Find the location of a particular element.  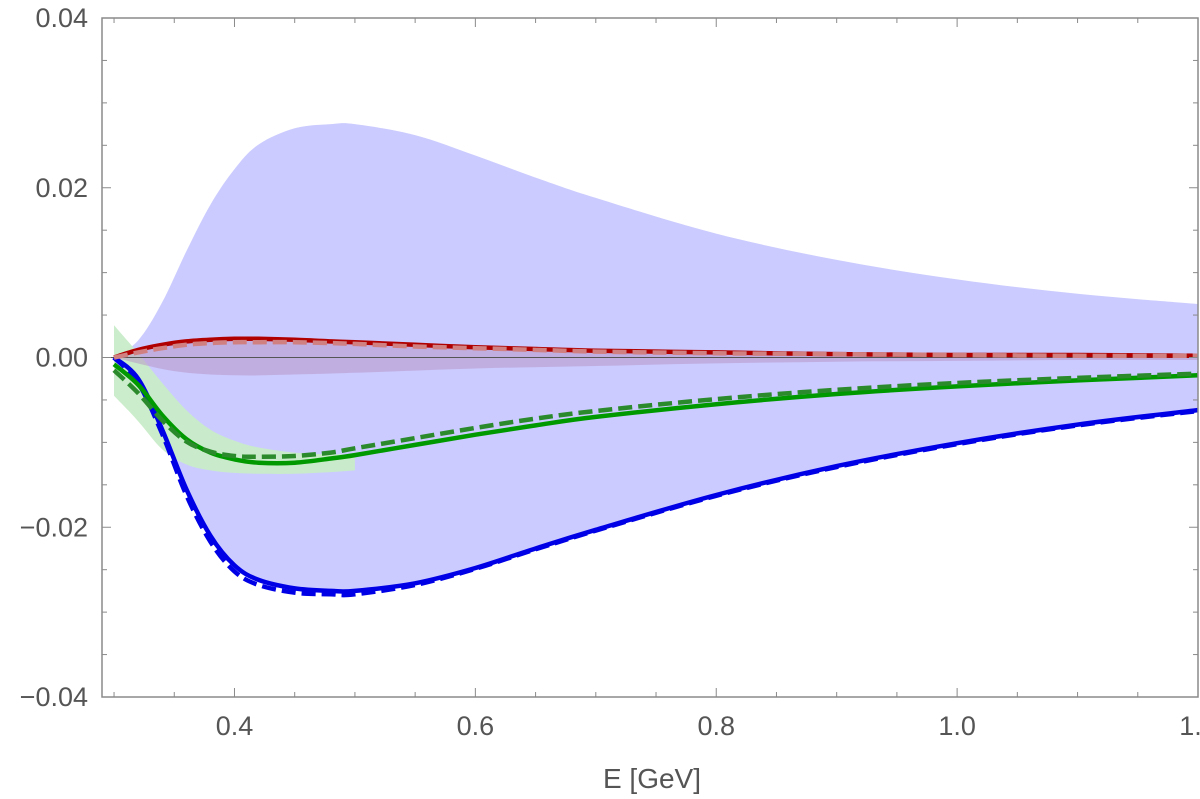

x-axis-label: E [GeV] is located at coordinates (652, 778).